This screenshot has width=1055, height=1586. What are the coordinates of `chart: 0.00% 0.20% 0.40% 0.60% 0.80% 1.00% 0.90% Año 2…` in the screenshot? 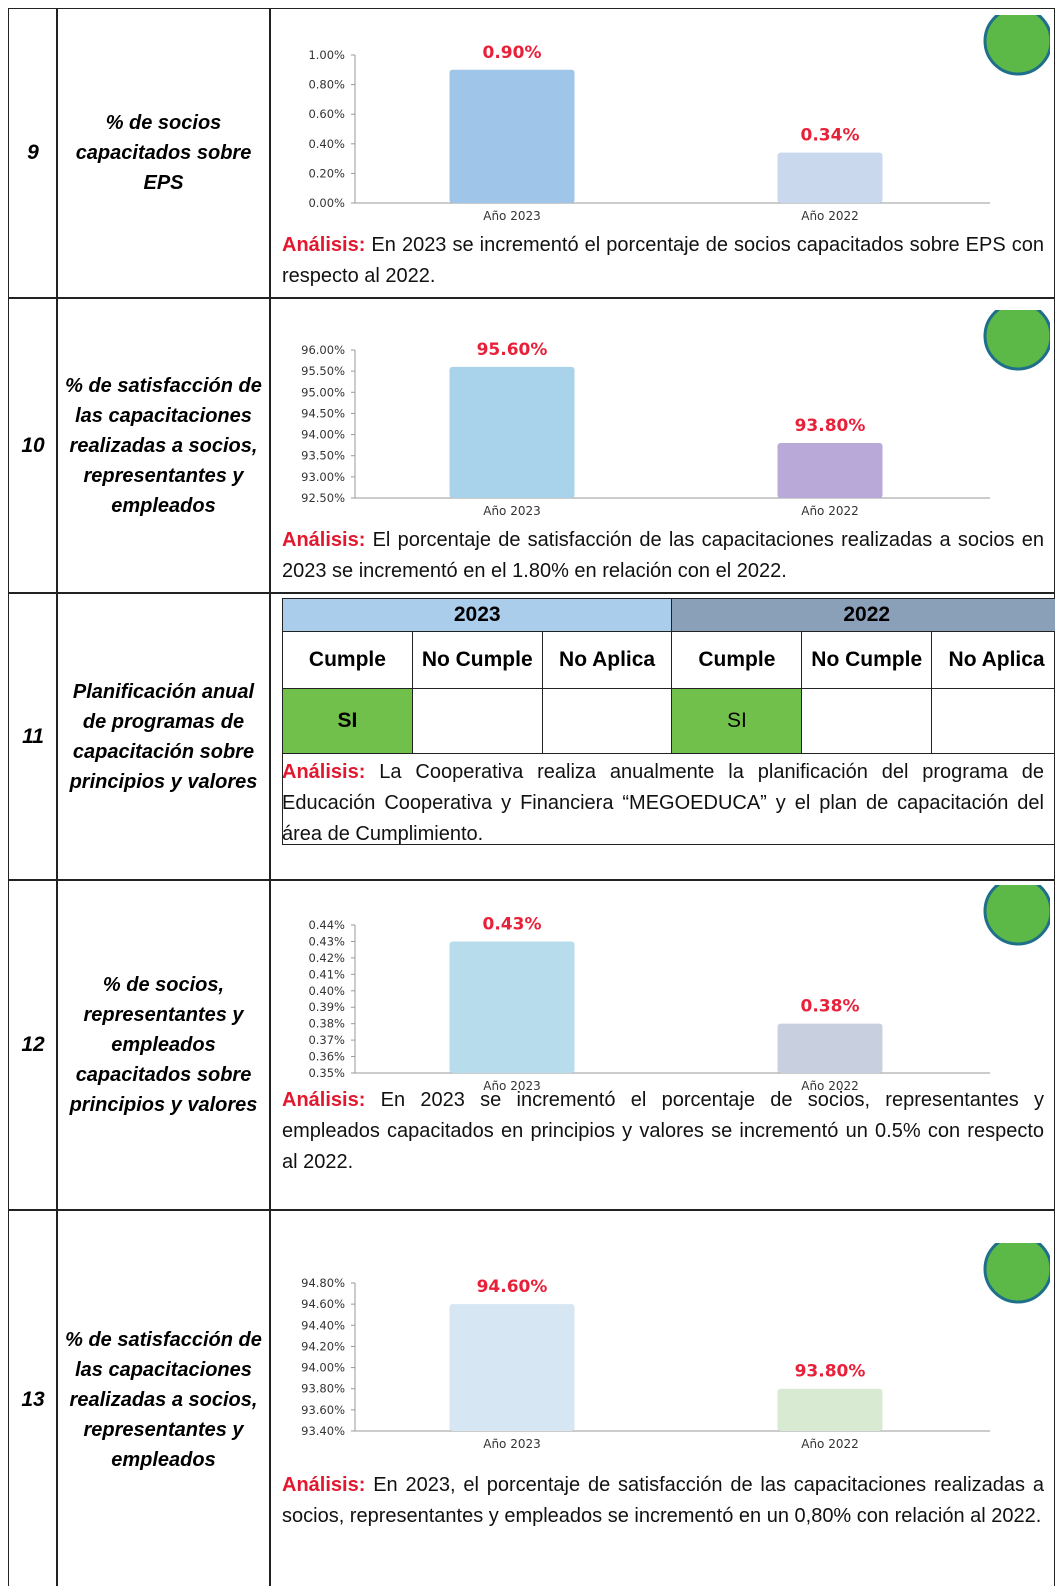 It's located at (679, 119).